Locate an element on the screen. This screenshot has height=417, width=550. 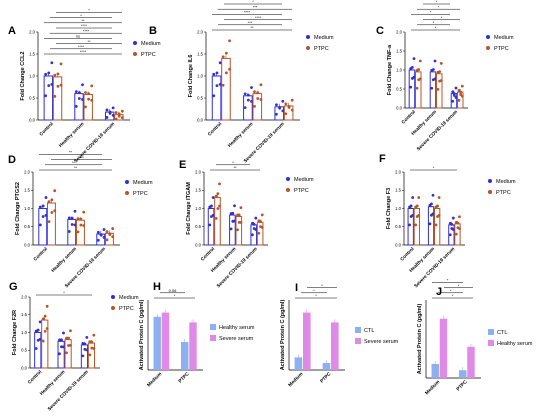
y-tick-label: 0.0 is located at coordinates (27, 244).